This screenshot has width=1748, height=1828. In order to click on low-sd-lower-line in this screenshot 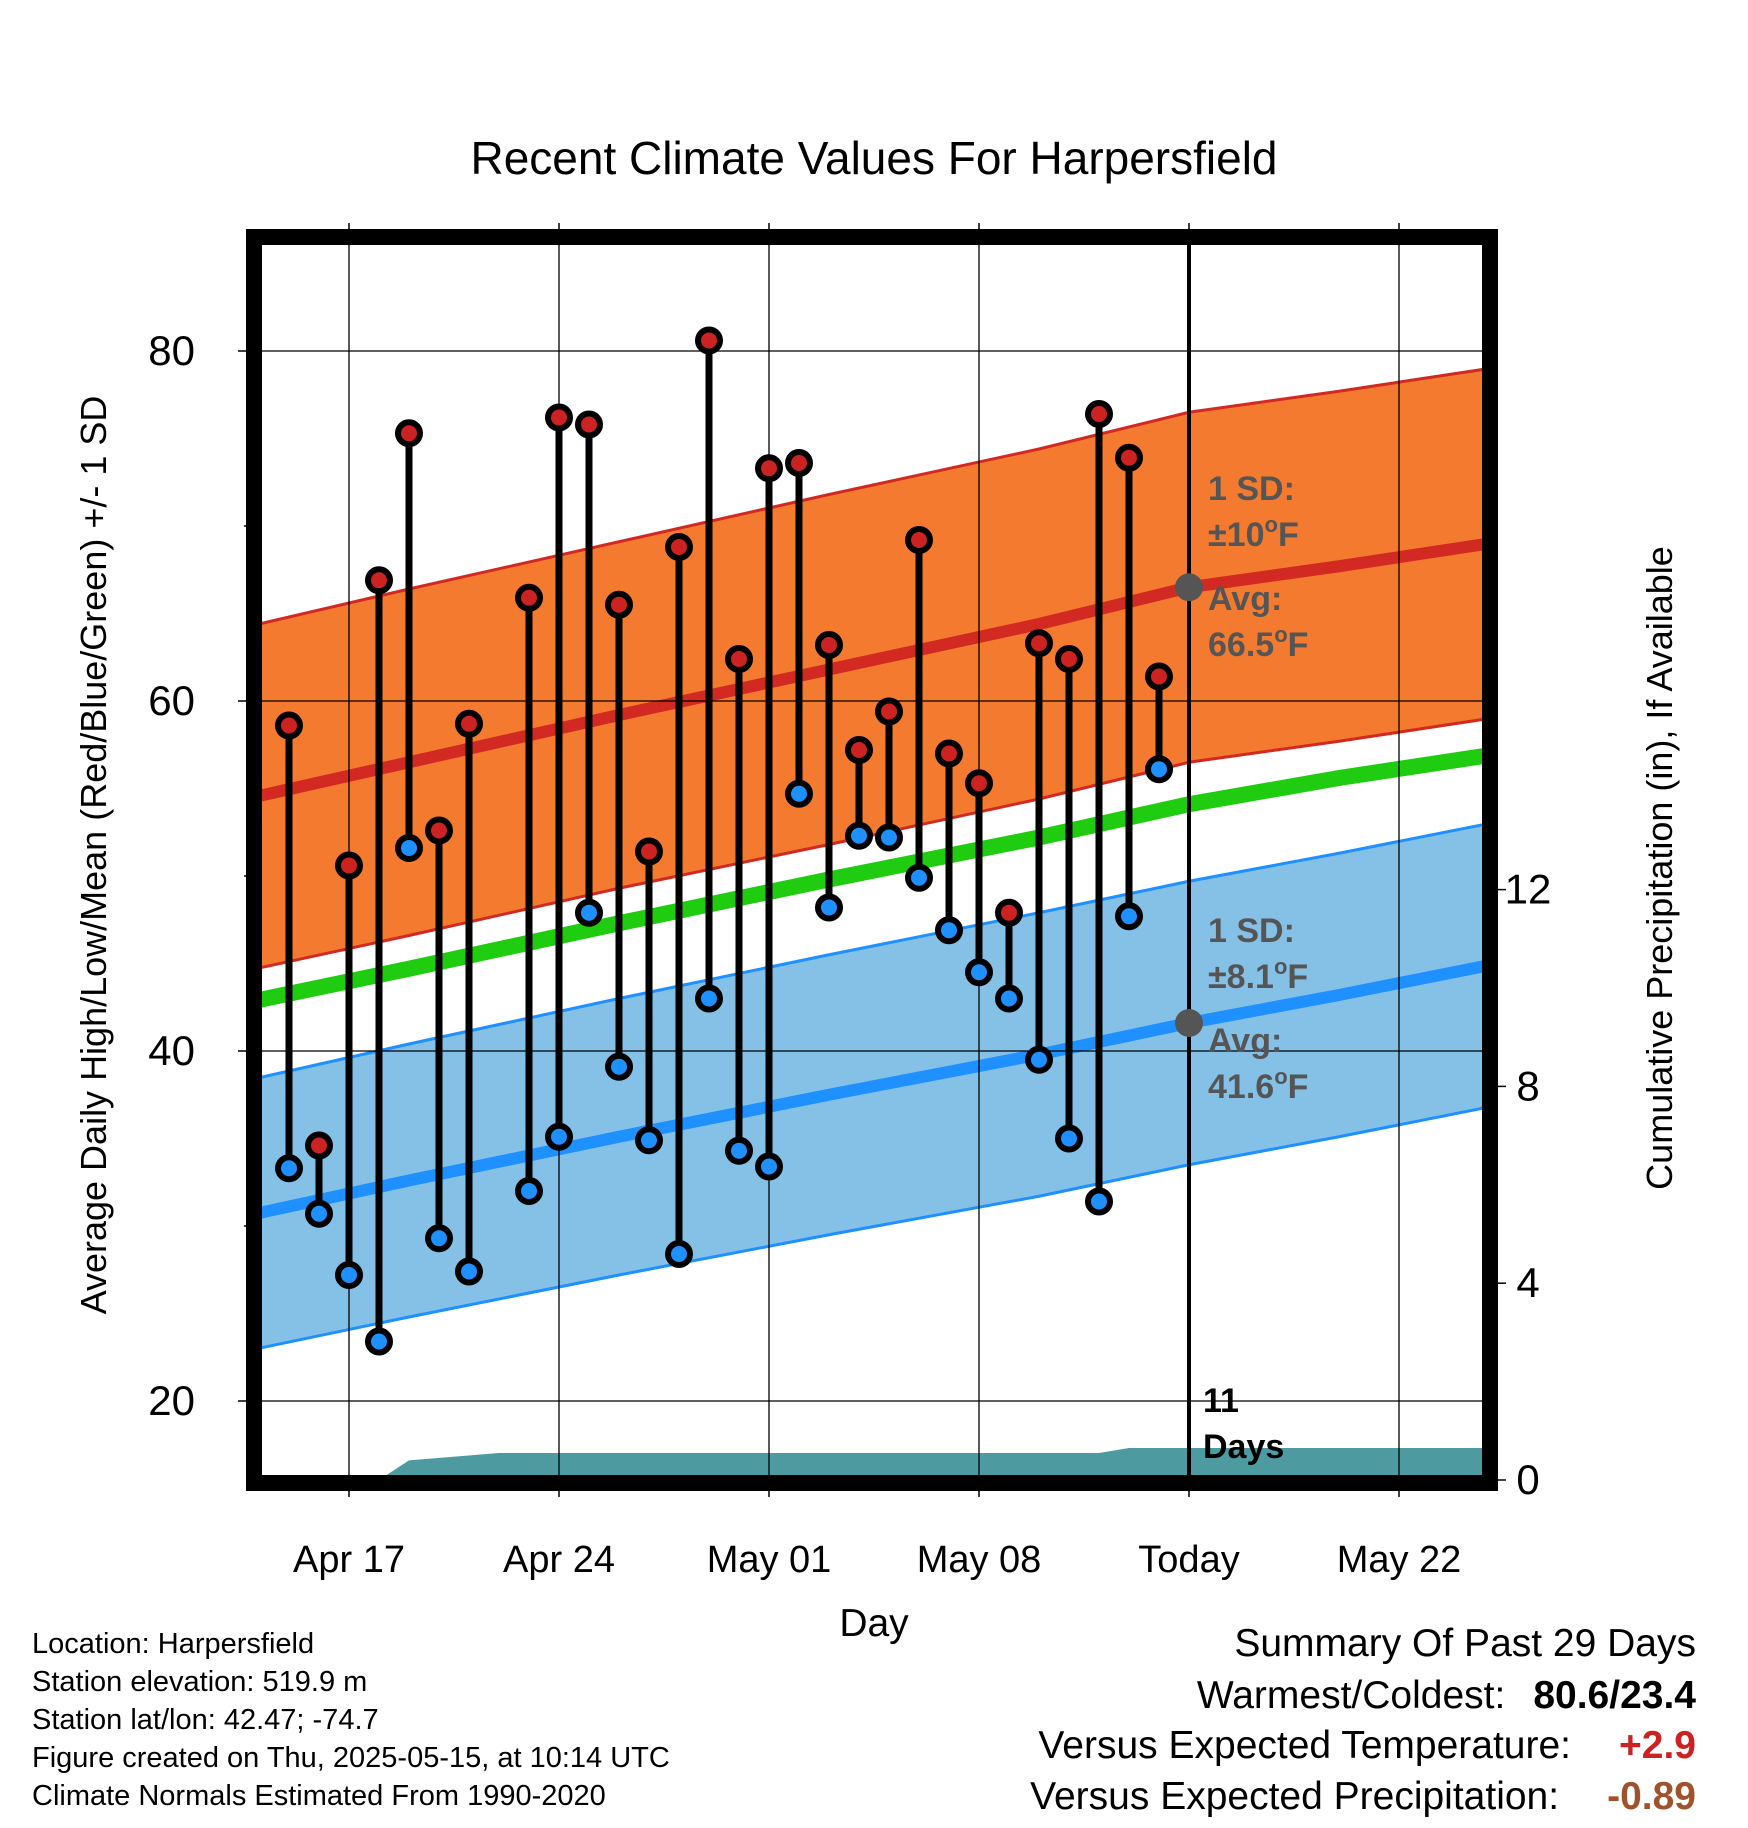, I will do `click(872, 1228)`.